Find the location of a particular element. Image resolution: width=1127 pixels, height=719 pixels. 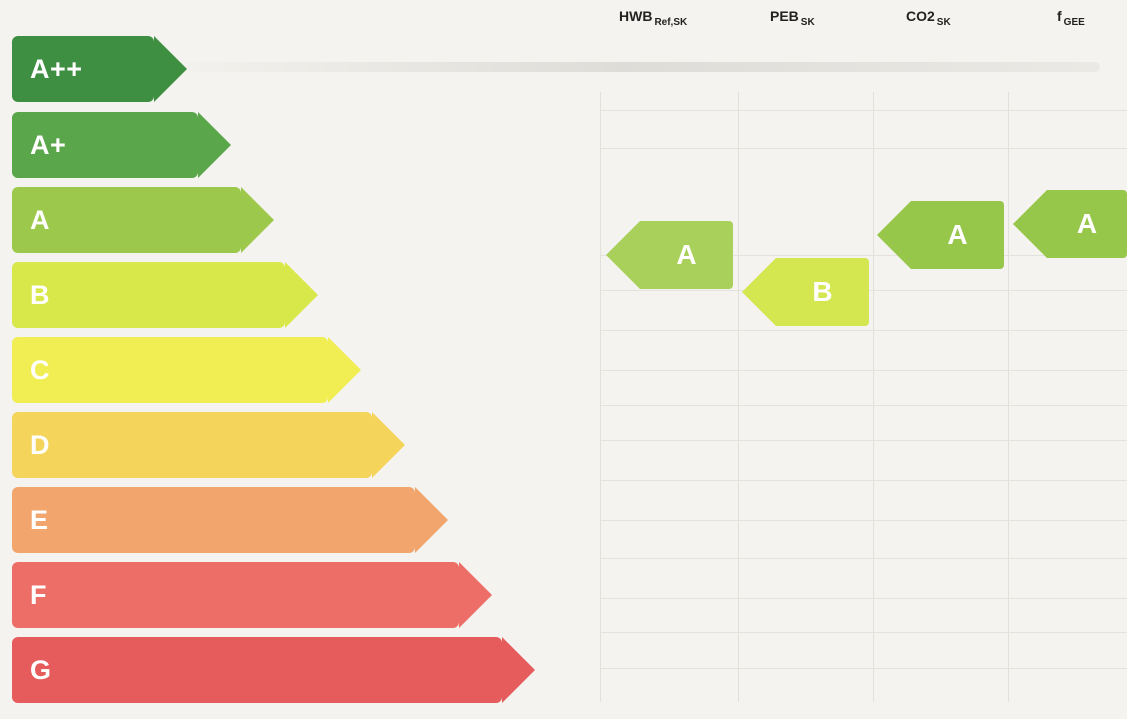

class-label: C is located at coordinates (40, 369).